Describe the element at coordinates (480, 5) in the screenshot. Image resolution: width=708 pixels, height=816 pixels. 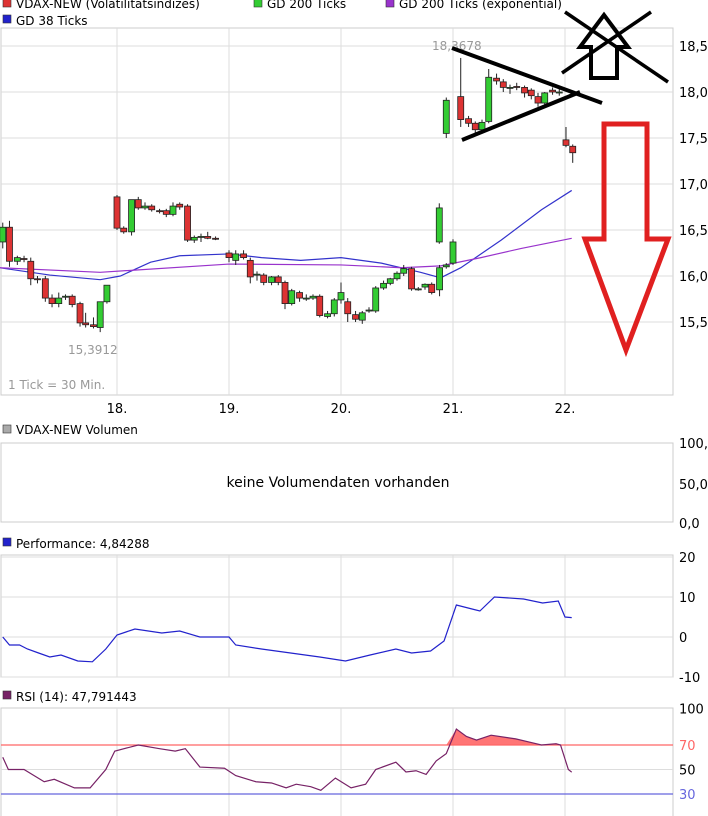
I see `legend-label-gd200exp: GD 200 Ticks (exponential)` at that location.